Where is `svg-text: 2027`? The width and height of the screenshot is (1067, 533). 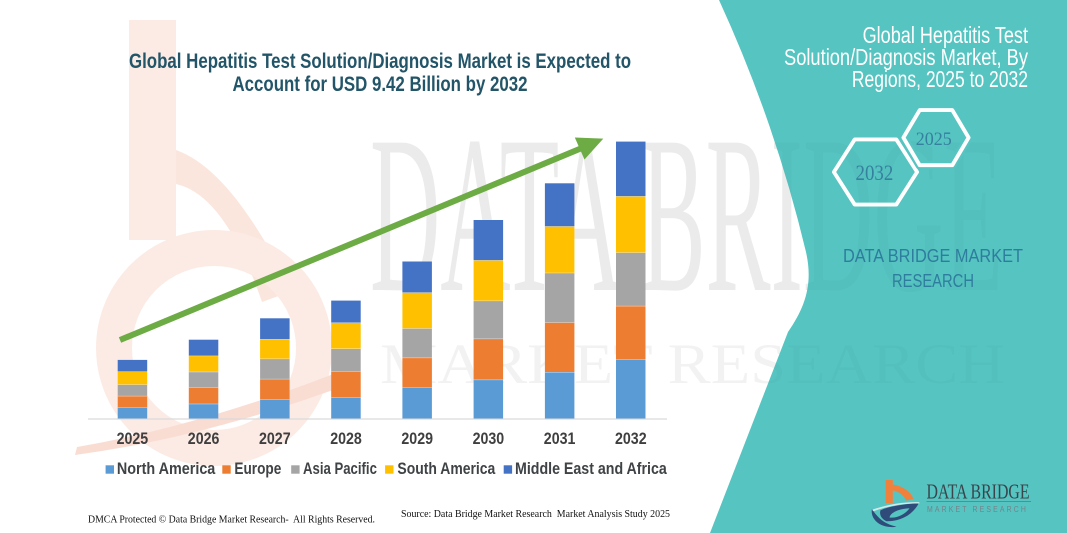 svg-text: 2027 is located at coordinates (275, 438).